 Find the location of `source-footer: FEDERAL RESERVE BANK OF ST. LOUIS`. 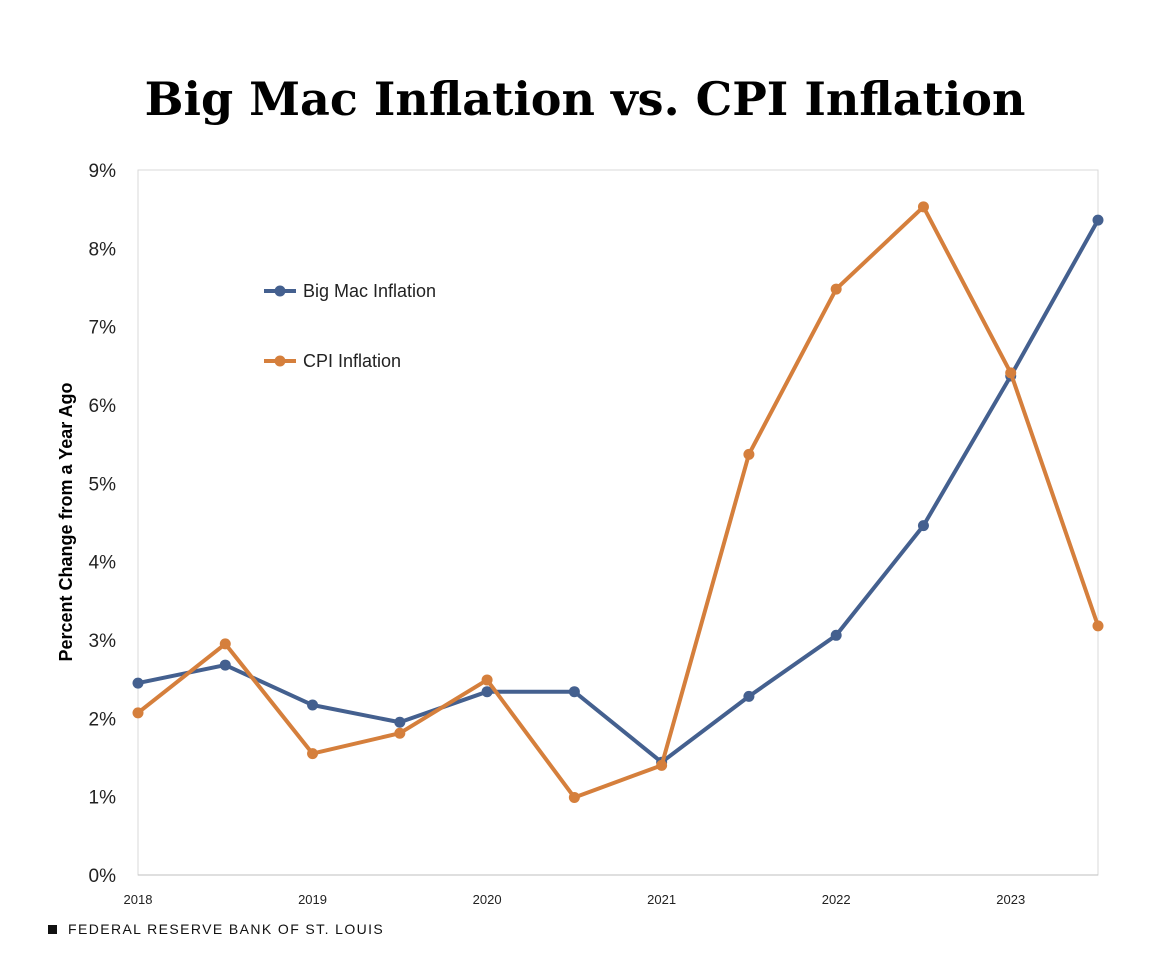

source-footer: FEDERAL RESERVE BANK OF ST. LOUIS is located at coordinates (216, 929).